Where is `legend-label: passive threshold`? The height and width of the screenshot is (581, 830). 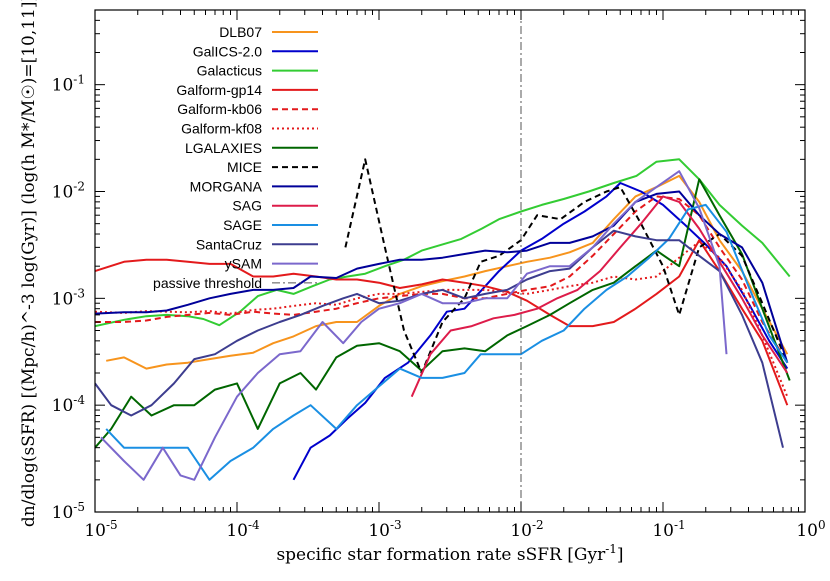
legend-label: passive threshold is located at coordinates (207, 283).